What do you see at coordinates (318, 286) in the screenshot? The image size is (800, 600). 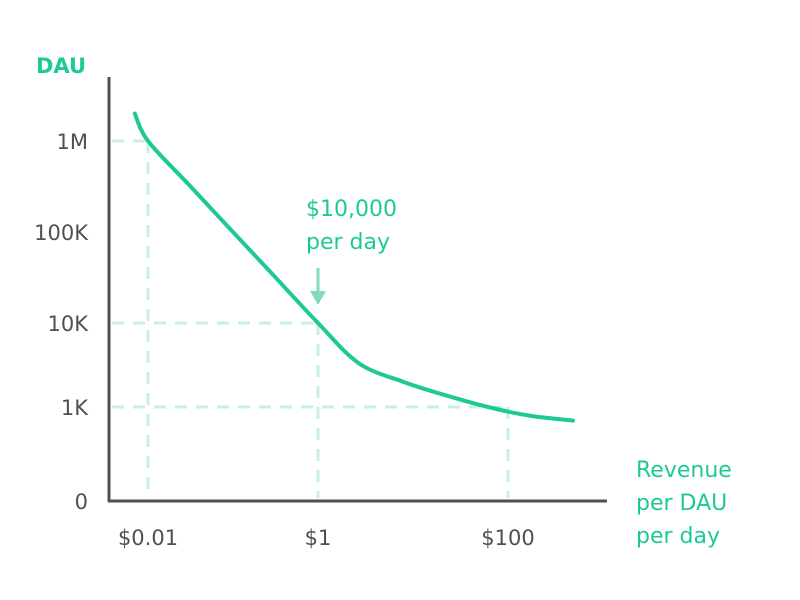 I see `annotation-arrow` at bounding box center [318, 286].